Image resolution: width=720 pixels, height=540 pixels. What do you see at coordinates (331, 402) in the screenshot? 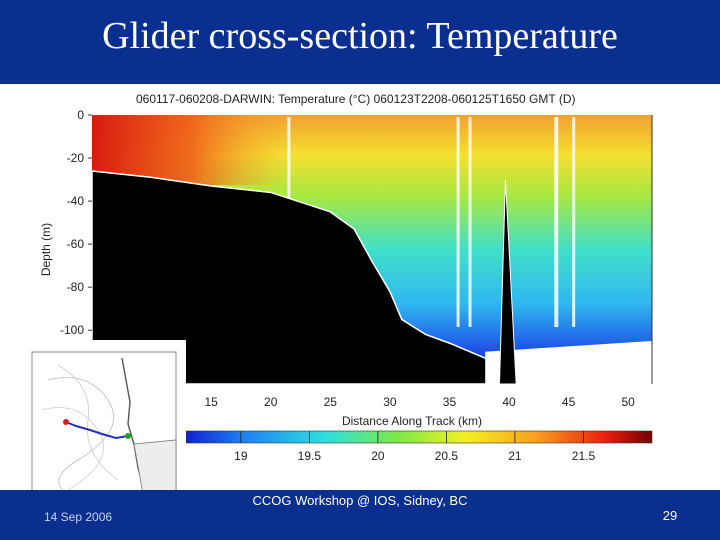
I see `x-tick-label: 25` at bounding box center [331, 402].